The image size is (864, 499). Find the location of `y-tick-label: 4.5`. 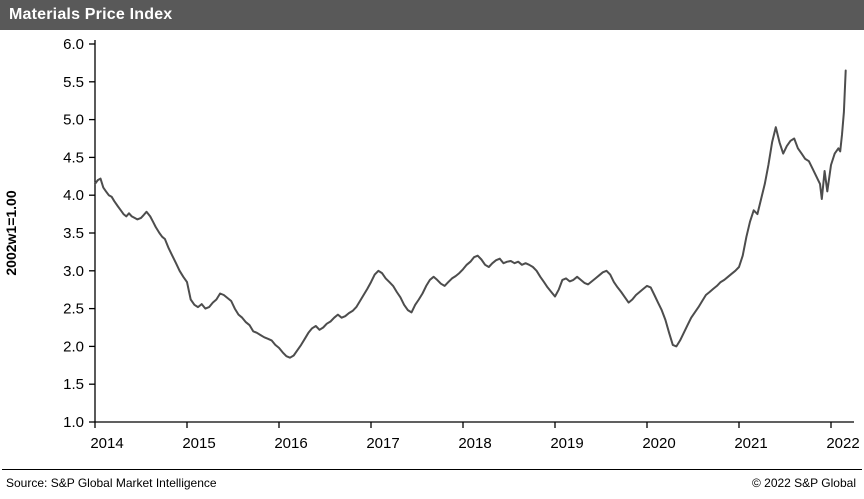

y-tick-label: 4.5 is located at coordinates (73, 157).